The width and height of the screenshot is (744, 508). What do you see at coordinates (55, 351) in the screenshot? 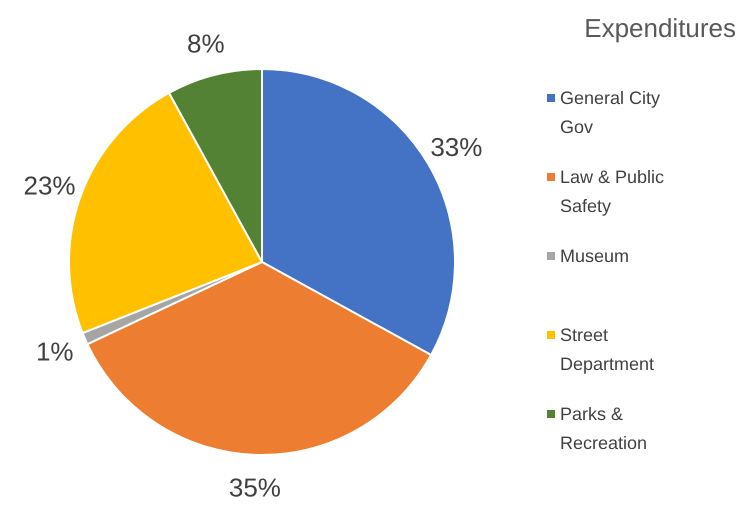
I see `data-label: 1%` at bounding box center [55, 351].